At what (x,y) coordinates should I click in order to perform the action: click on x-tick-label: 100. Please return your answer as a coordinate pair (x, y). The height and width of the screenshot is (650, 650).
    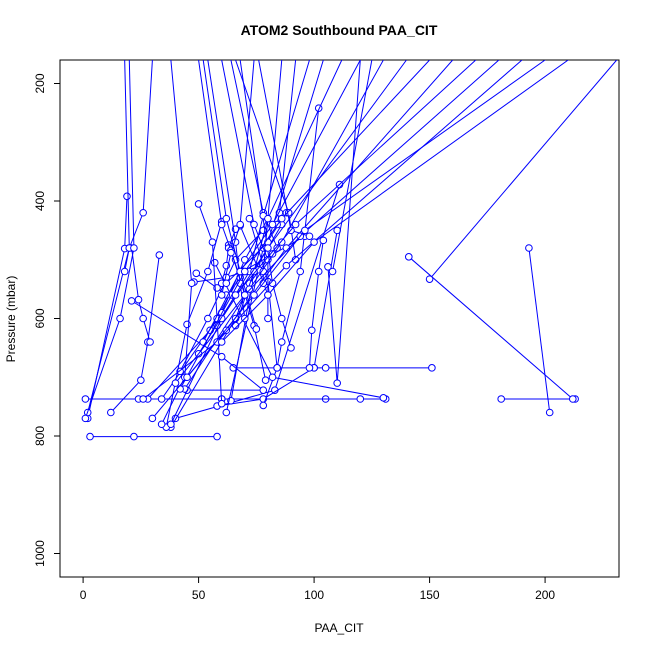
    Looking at the image, I should click on (314, 595).